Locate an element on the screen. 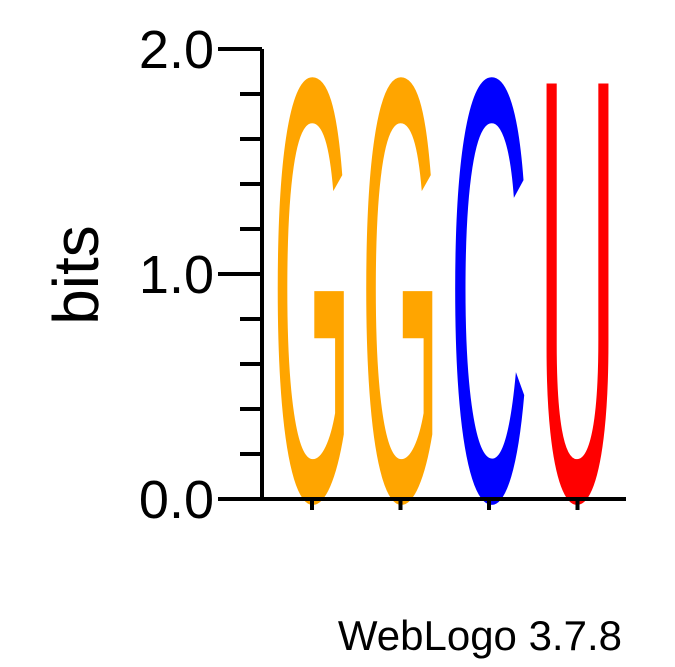 This screenshot has width=675, height=667. y-tick-label: 0.0 is located at coordinates (176, 500).